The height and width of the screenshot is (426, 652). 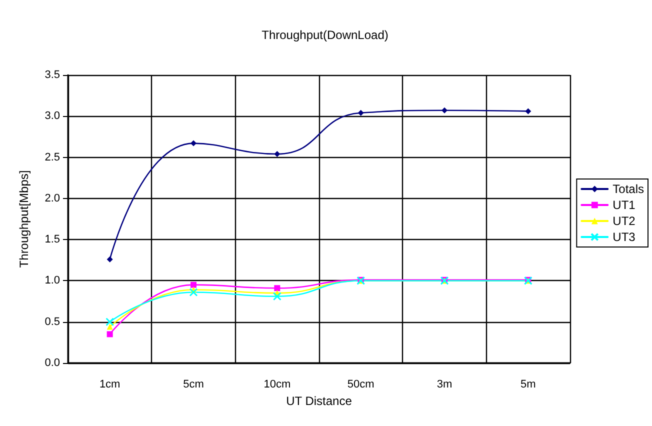 What do you see at coordinates (193, 384) in the screenshot?
I see `x-tick-label: 5cm` at bounding box center [193, 384].